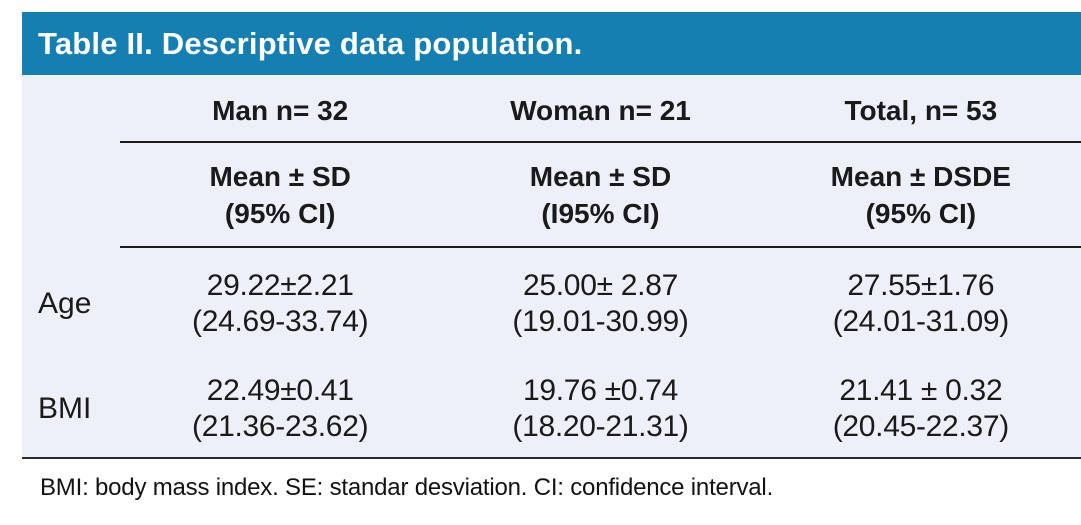 The image size is (1081, 525). Describe the element at coordinates (600, 390) in the screenshot. I see `cell-bmi-woman-mean: 19.76 ±0.74` at that location.